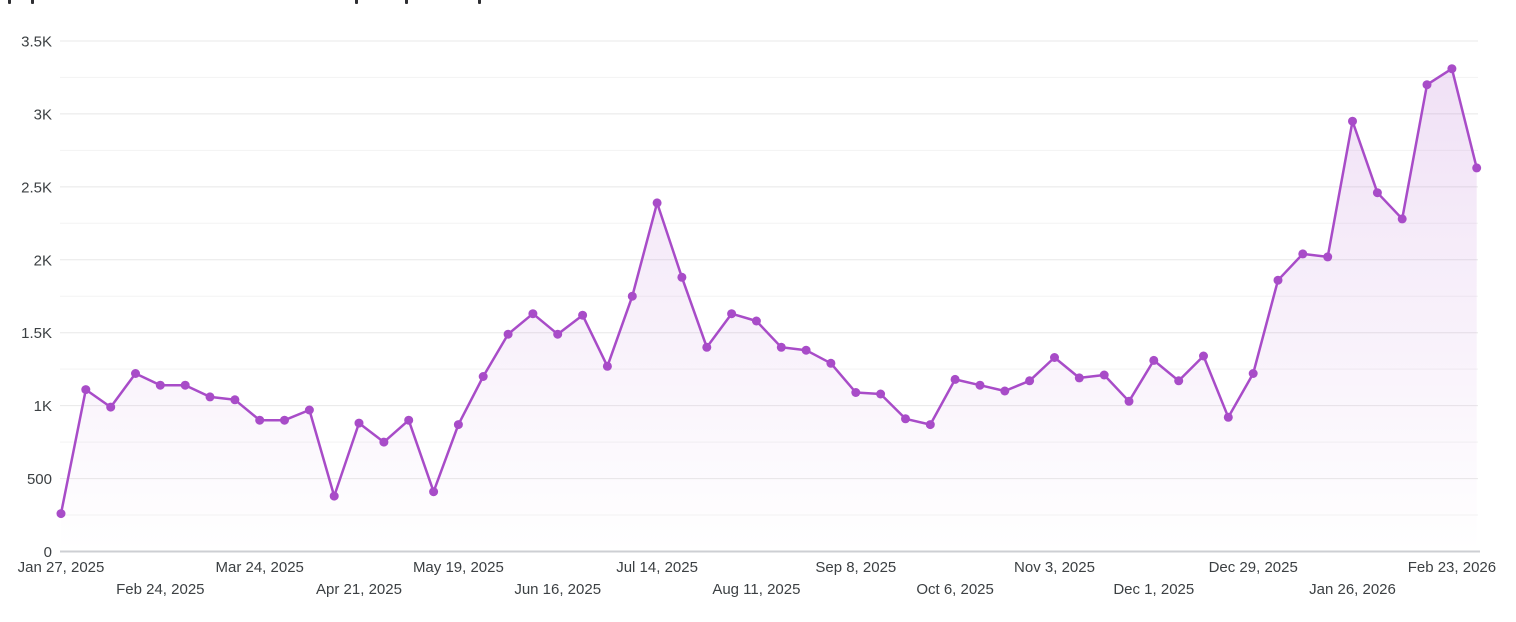  What do you see at coordinates (855, 567) in the screenshot?
I see `x-tick-label: Sep 8, 2025` at bounding box center [855, 567].